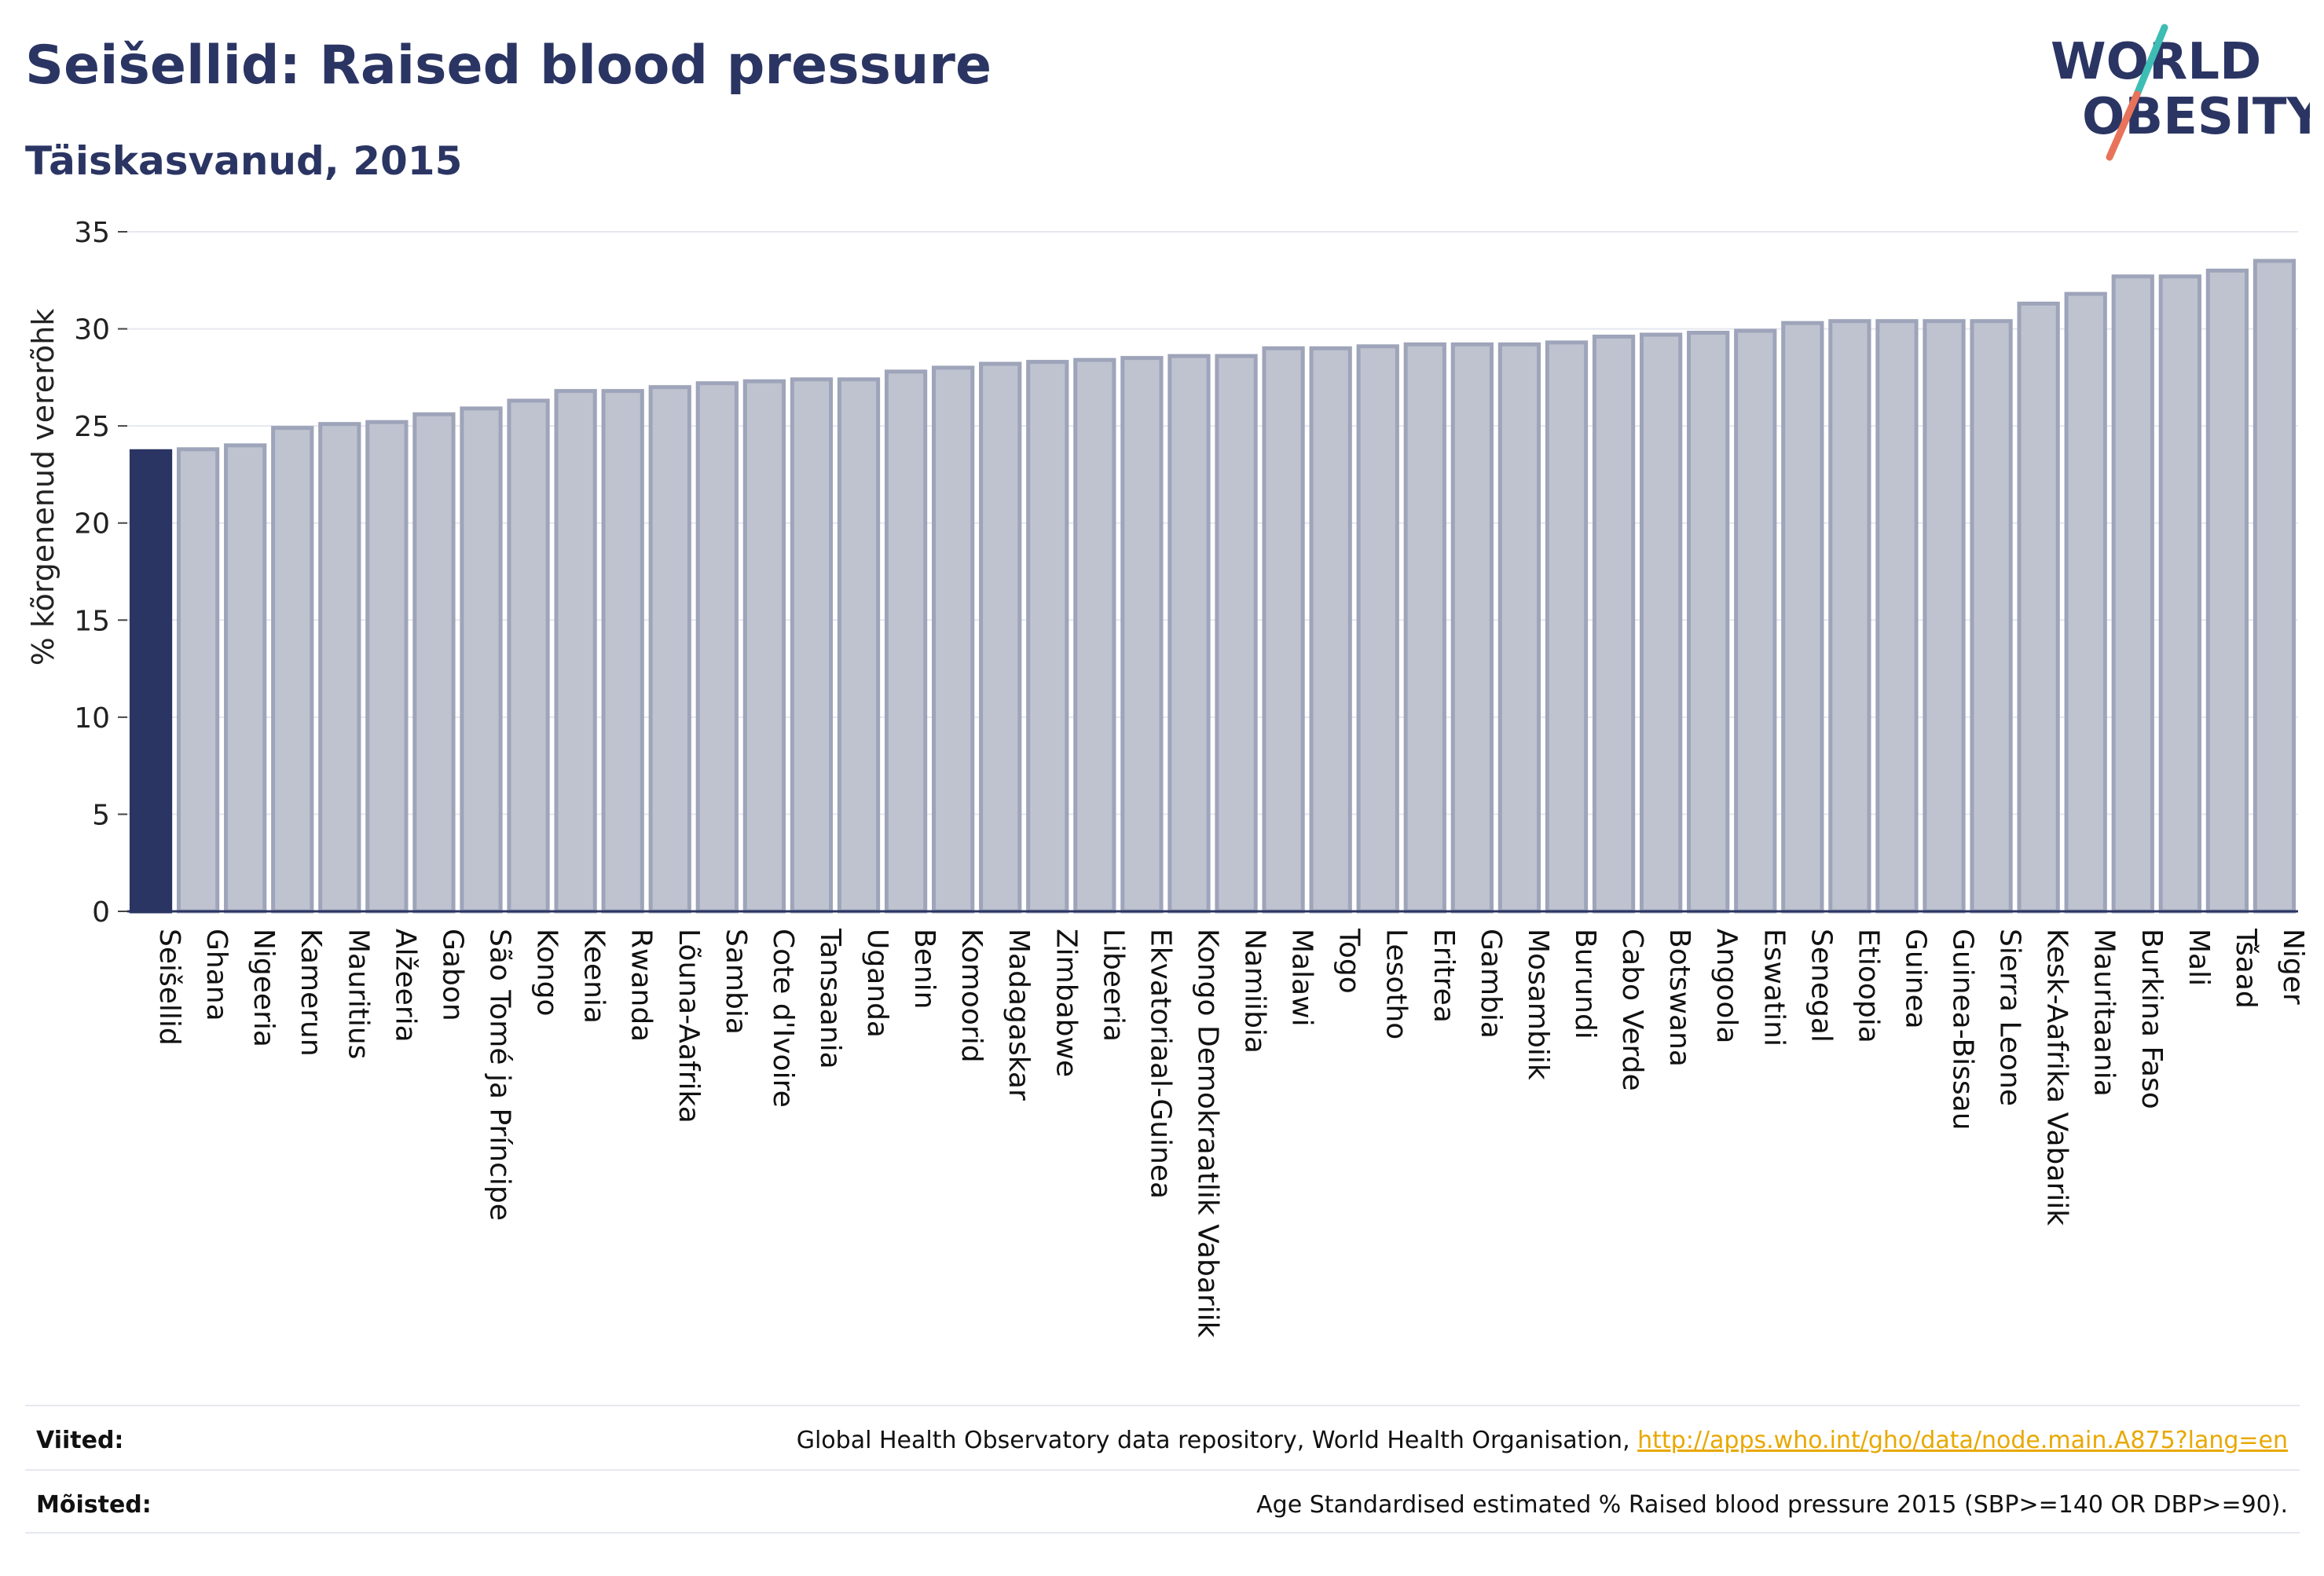  What do you see at coordinates (1094, 635) in the screenshot?
I see `bar-libeeria` at bounding box center [1094, 635].